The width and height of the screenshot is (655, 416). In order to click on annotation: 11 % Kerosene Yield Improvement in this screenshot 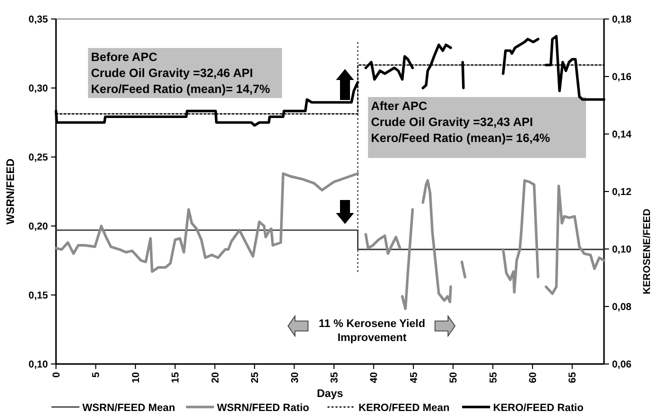, I will do `click(372, 331)`.